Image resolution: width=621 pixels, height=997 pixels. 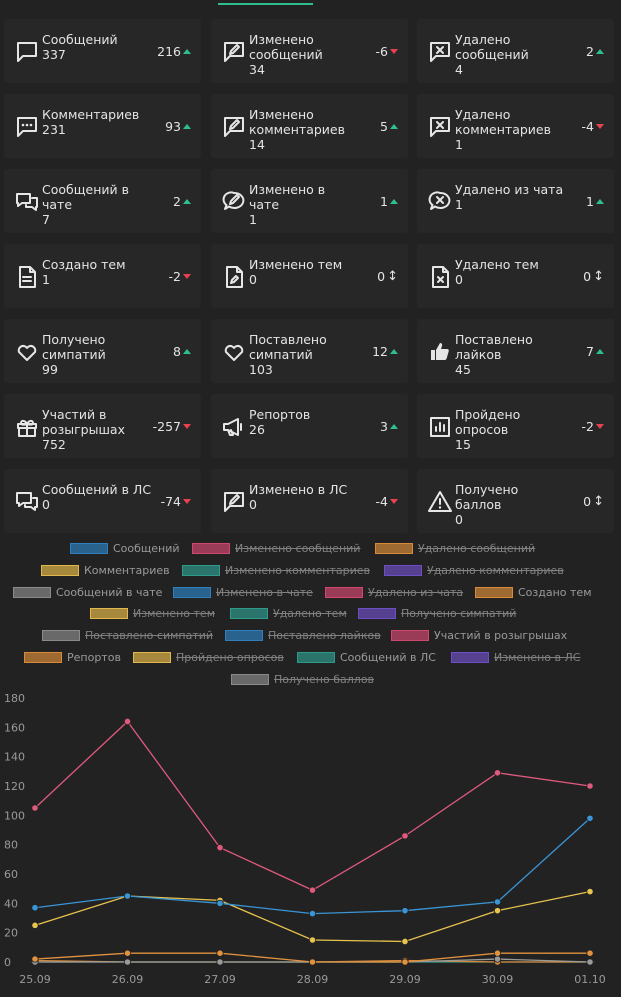 I want to click on stat-value: 14, so click(x=257, y=144).